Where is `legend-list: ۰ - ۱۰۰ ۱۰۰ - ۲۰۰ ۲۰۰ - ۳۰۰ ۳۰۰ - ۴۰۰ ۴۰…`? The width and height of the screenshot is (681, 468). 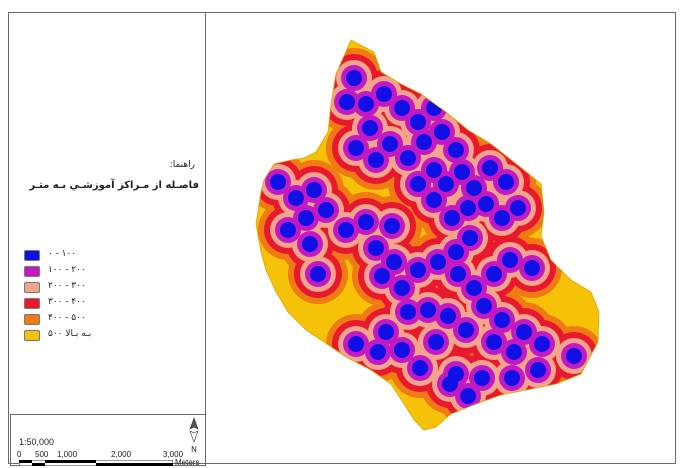 legend-list: ۰ - ۱۰۰ ۱۰۰ - ۲۰۰ ۲۰۰ - ۳۰۰ ۳۰۰ - ۴۰۰ ۴۰… is located at coordinates (99, 296).